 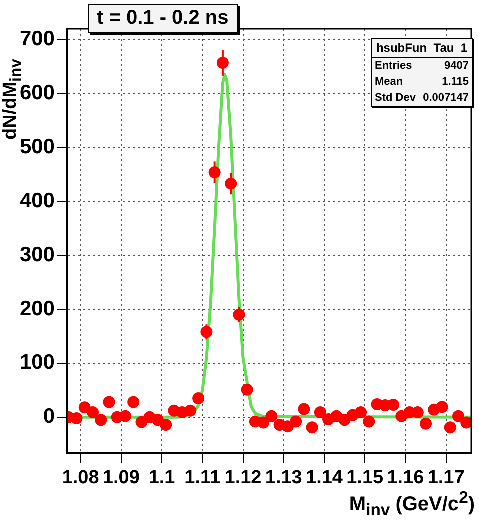 What do you see at coordinates (37, 200) in the screenshot?
I see `y-tick-label: 400` at bounding box center [37, 200].